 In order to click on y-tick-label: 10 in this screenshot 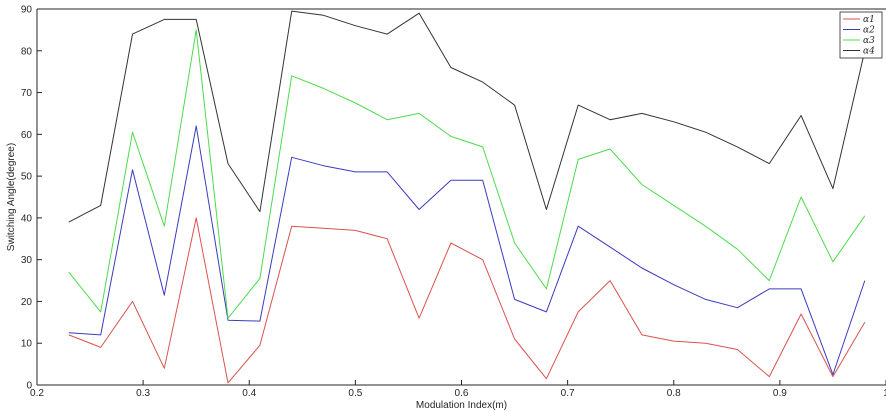, I will do `click(27, 344)`.